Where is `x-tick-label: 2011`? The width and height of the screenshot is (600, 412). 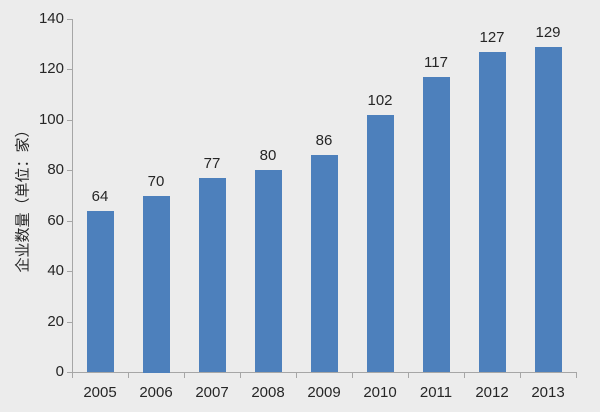 x-tick-label: 2011 is located at coordinates (436, 392).